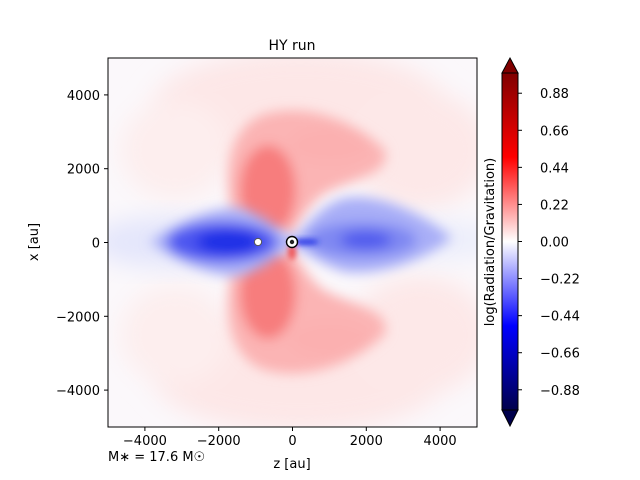 The width and height of the screenshot is (640, 480). What do you see at coordinates (83, 96) in the screenshot?
I see `y-tick-label: 4000` at bounding box center [83, 96].